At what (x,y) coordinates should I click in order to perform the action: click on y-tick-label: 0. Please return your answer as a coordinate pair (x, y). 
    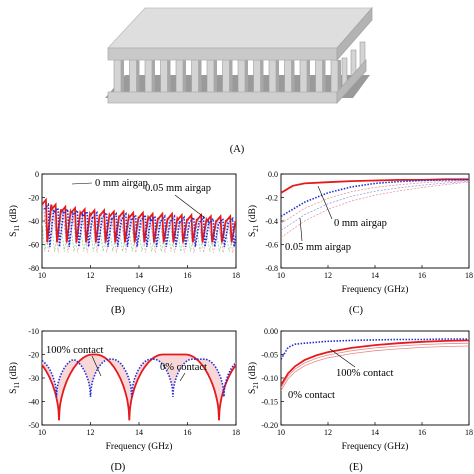
    Looking at the image, I should click on (37, 174).